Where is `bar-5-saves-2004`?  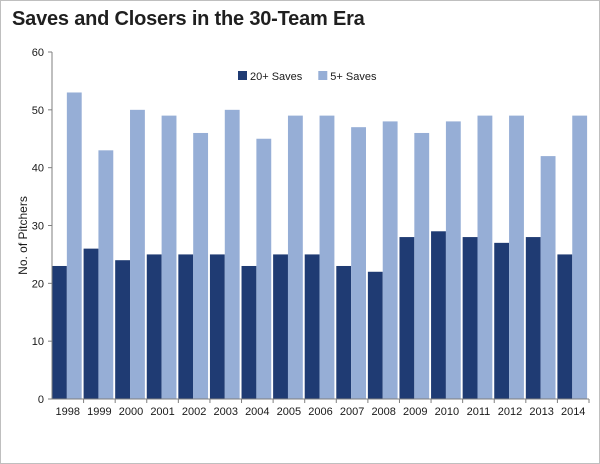 bar-5-saves-2004 is located at coordinates (264, 268).